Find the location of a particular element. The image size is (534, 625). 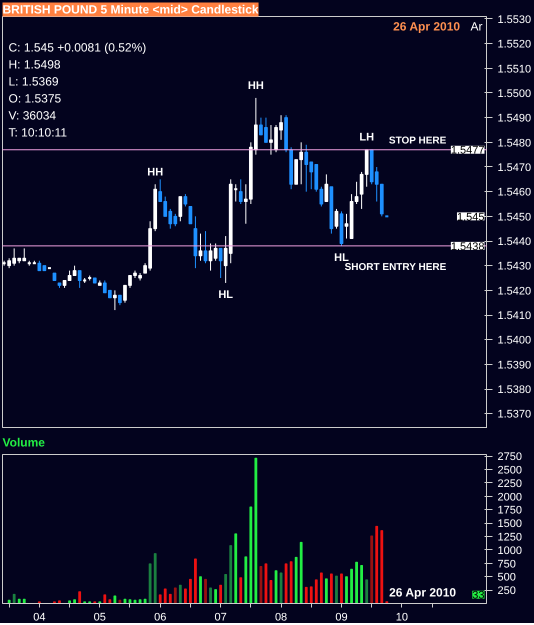

y-tick-label: 1.5530 is located at coordinates (515, 20).